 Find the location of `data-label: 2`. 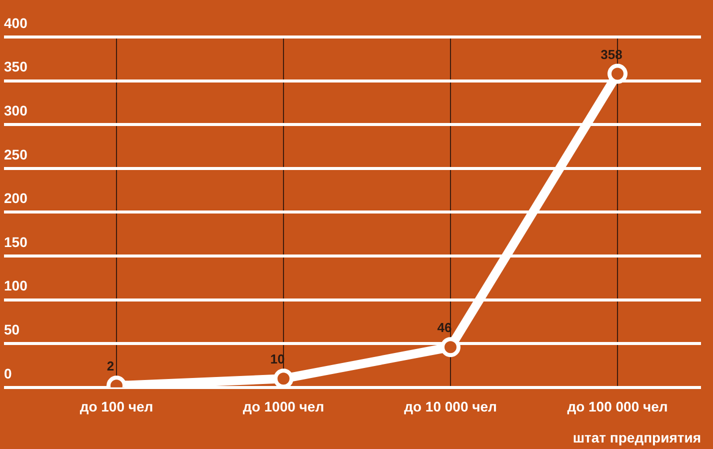

data-label: 2 is located at coordinates (110, 366).